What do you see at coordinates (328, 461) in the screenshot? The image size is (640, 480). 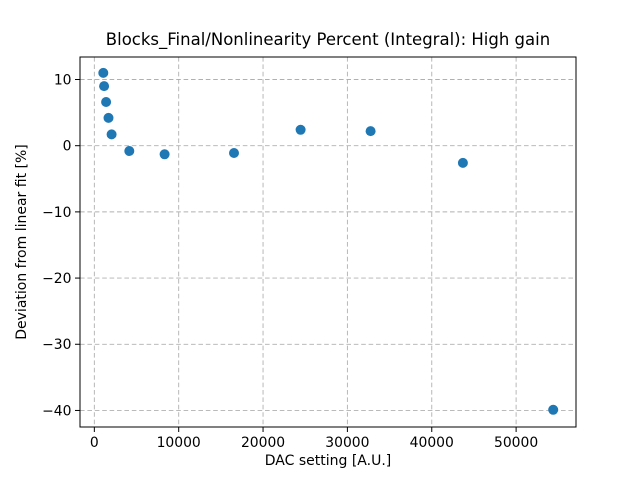 I see `x-axis-label: DAC setting [A.U.]` at bounding box center [328, 461].